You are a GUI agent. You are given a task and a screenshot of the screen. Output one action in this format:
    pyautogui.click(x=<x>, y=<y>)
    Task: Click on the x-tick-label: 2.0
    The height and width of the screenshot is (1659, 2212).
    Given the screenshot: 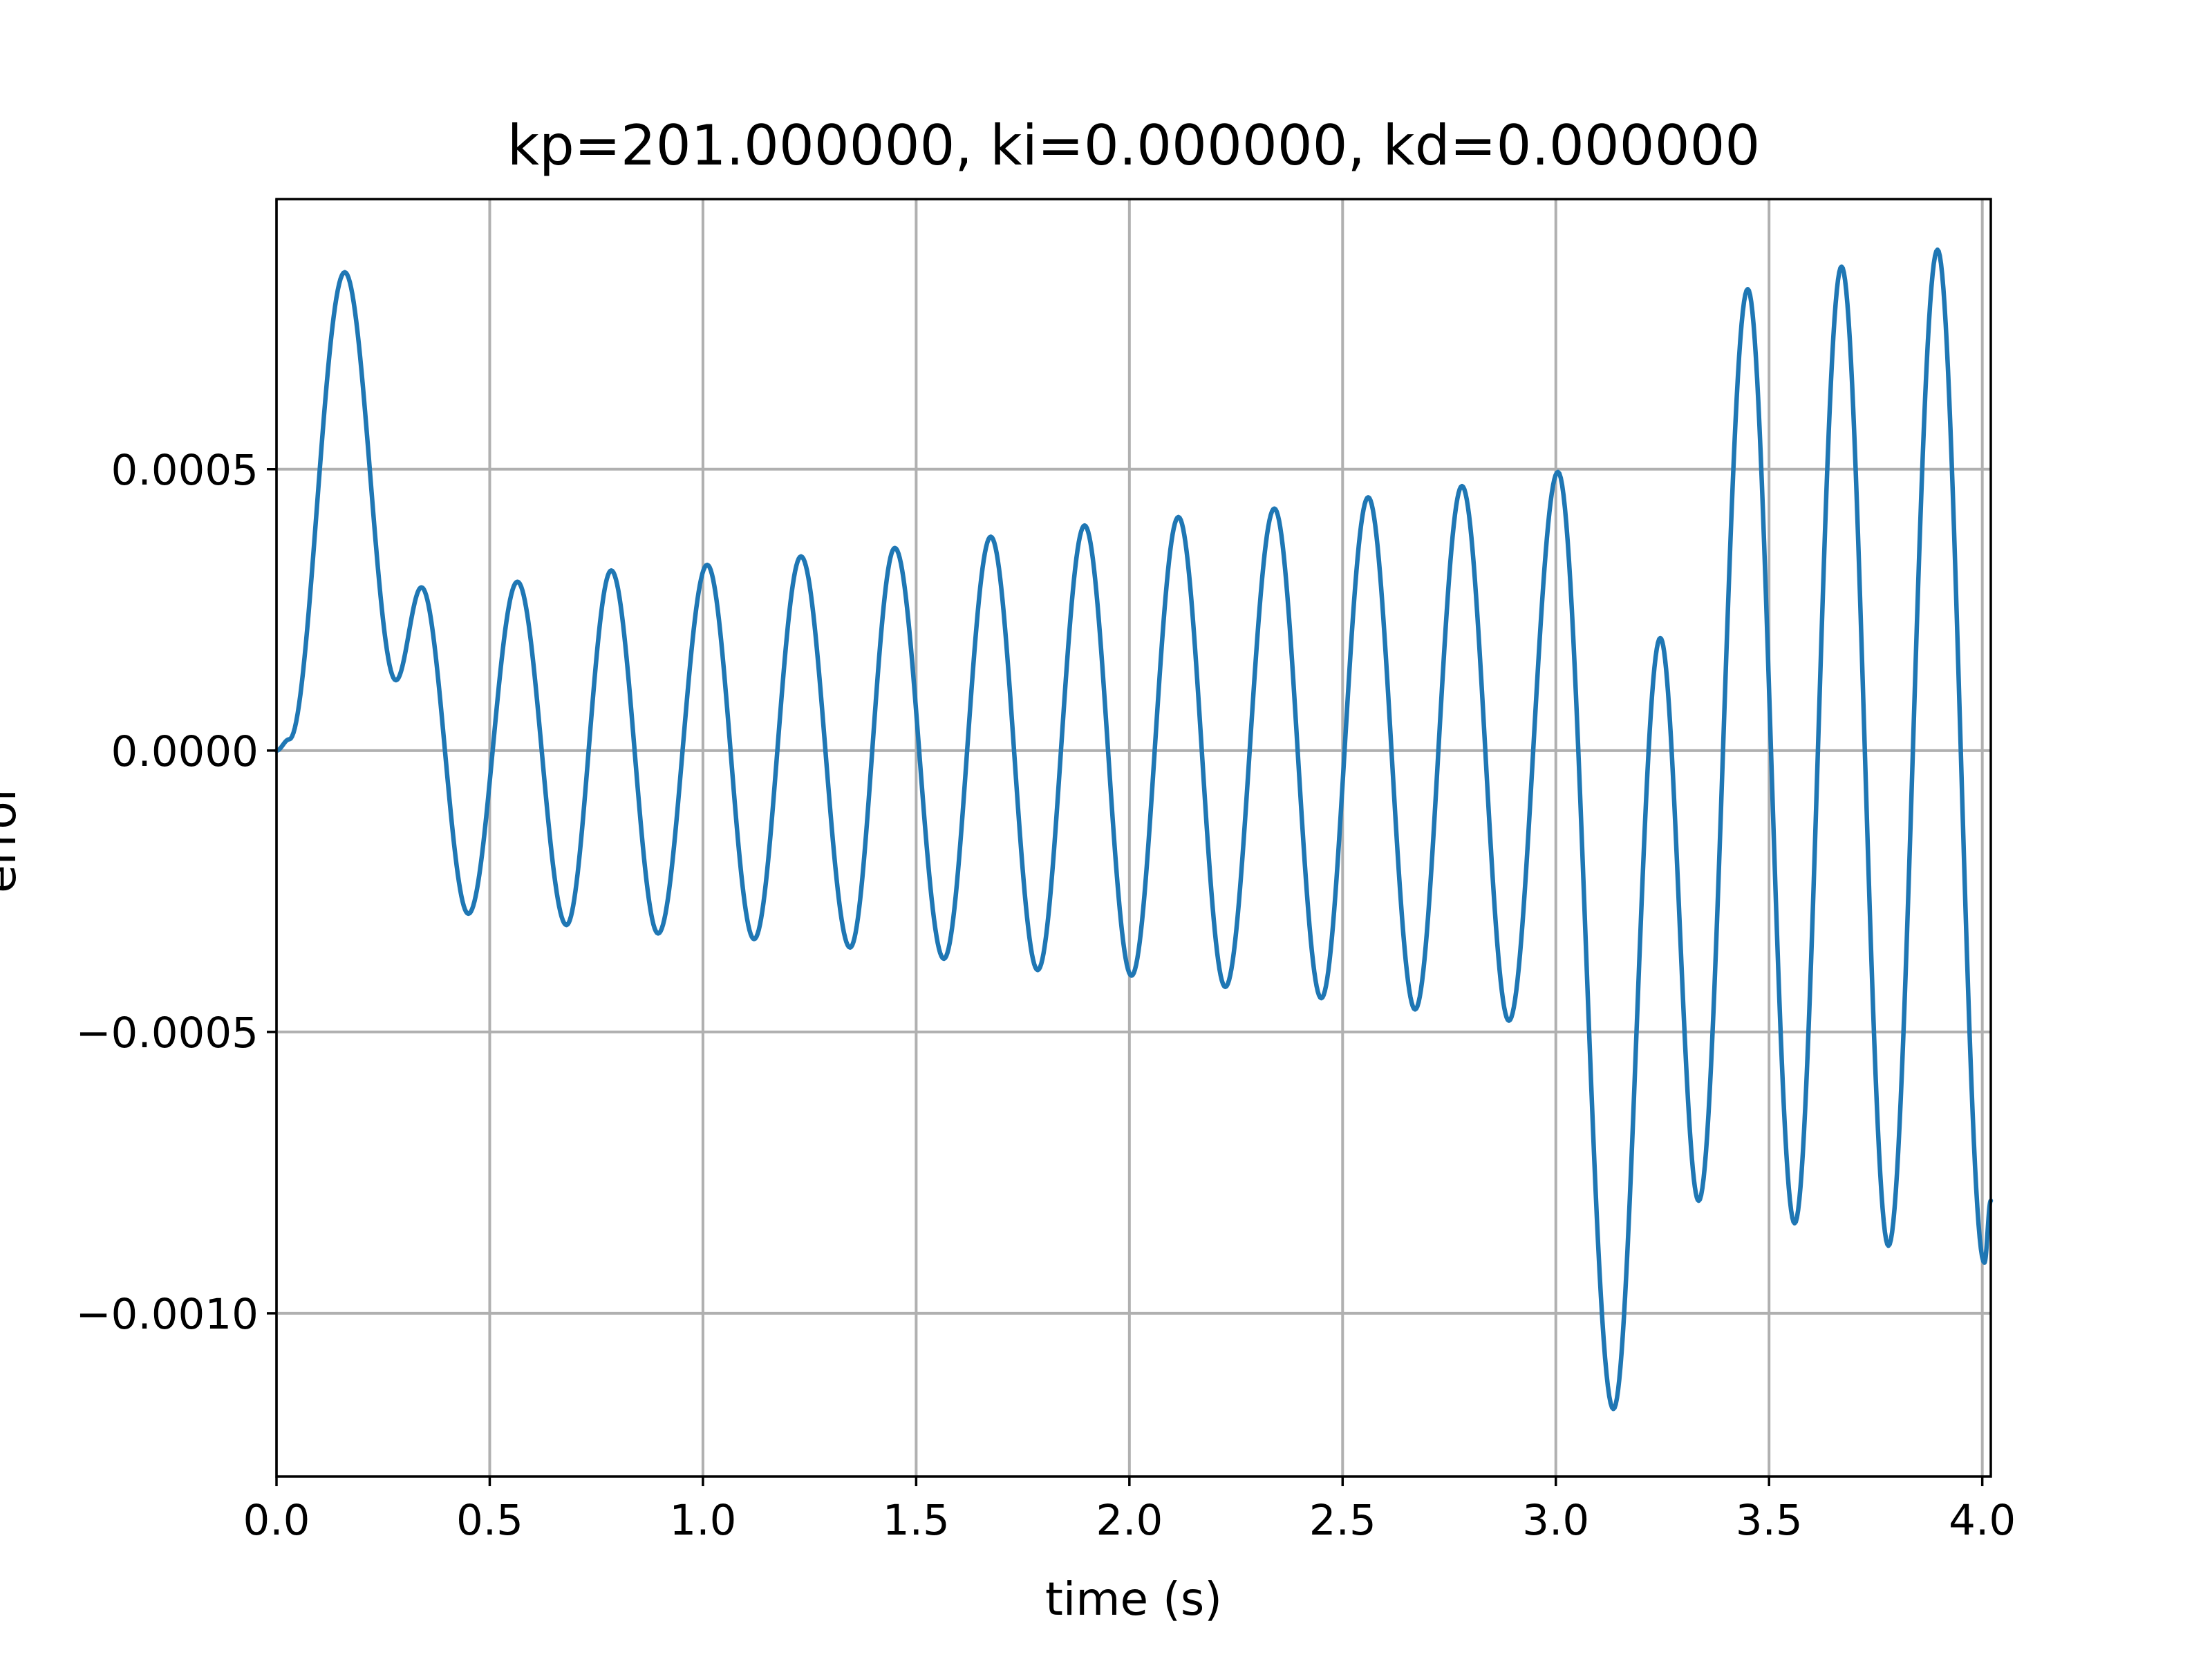 What is the action you would take?
    pyautogui.click(x=1129, y=1521)
    